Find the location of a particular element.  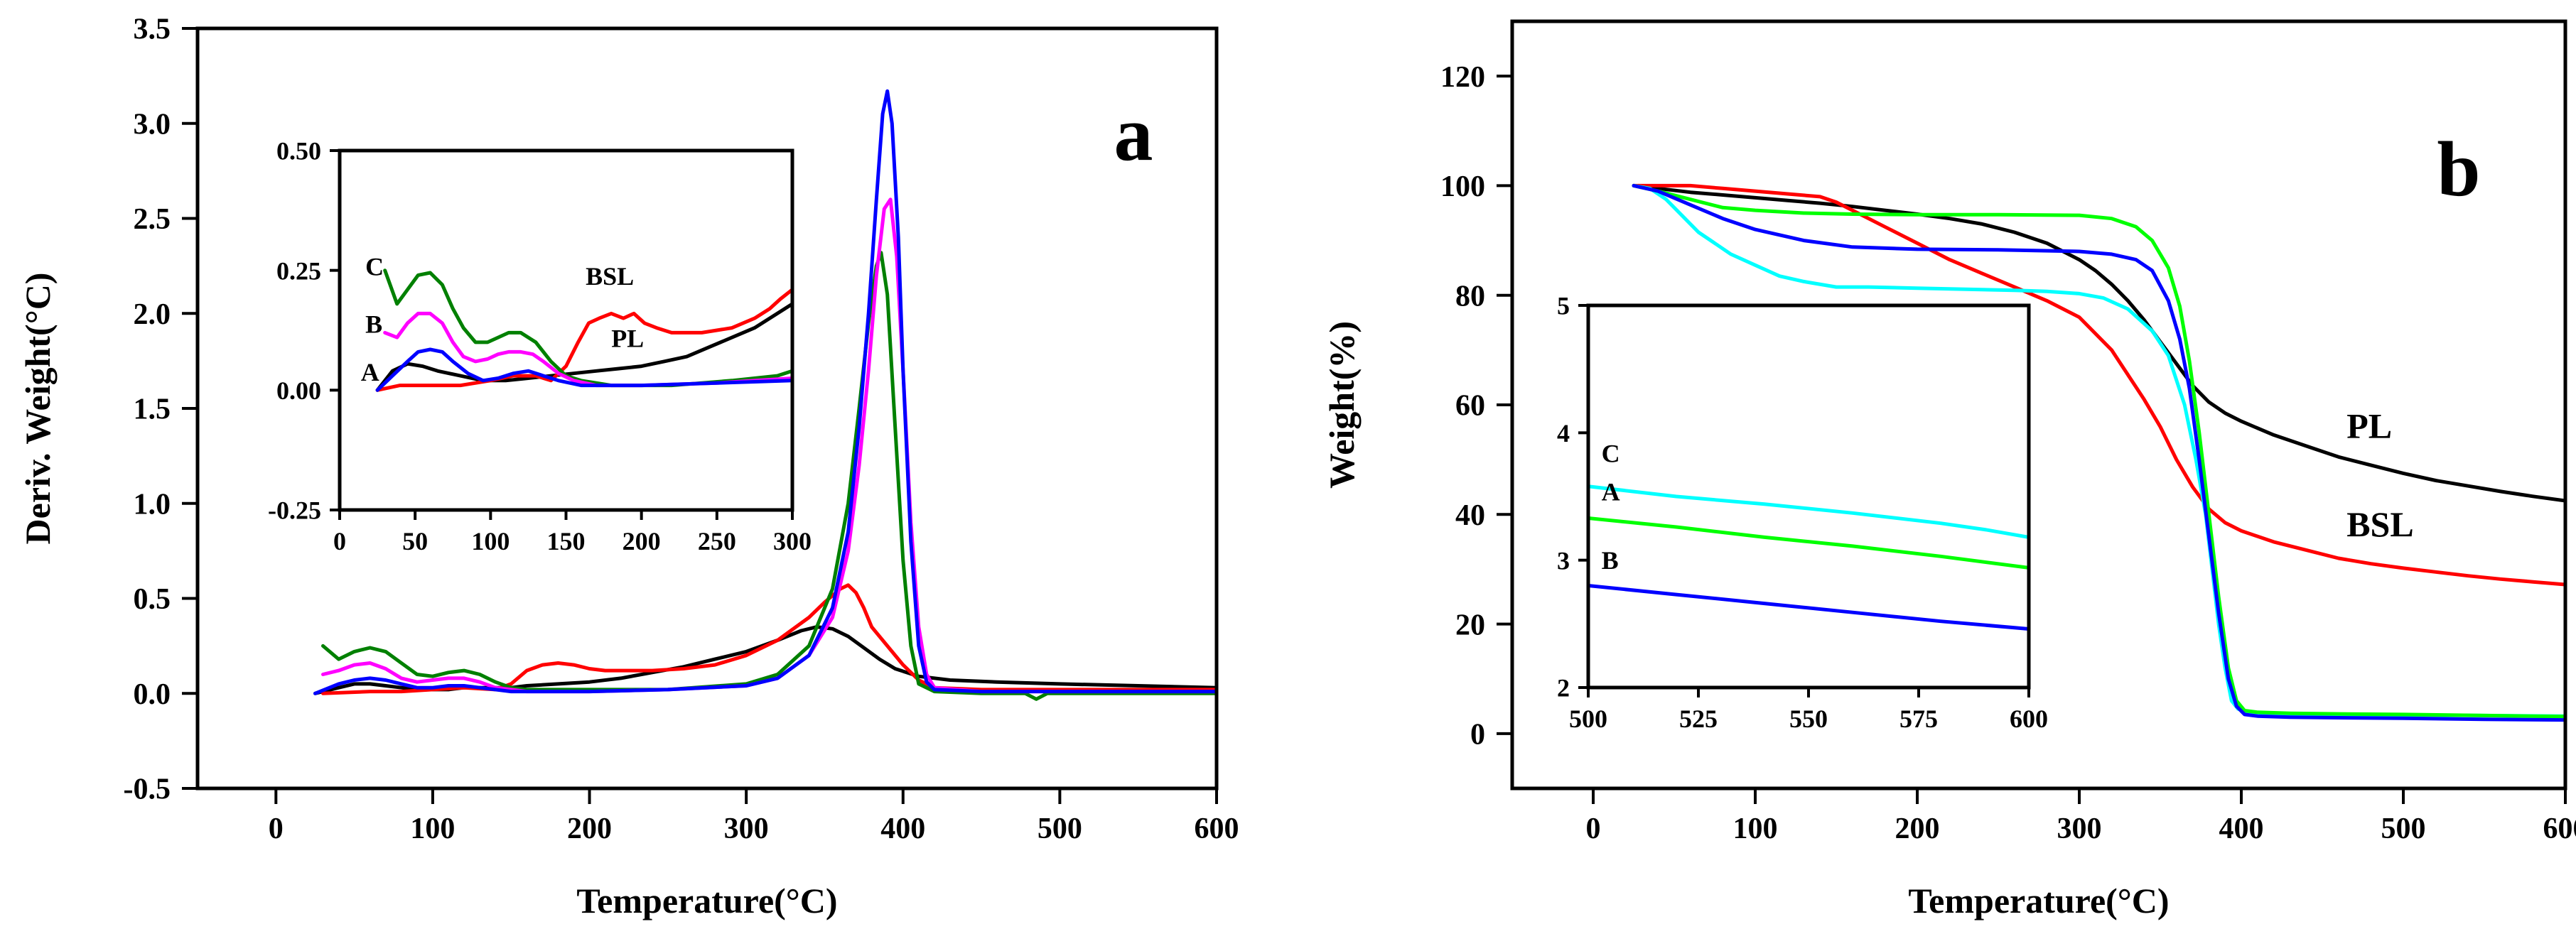

panel-label: b is located at coordinates (2458, 169).